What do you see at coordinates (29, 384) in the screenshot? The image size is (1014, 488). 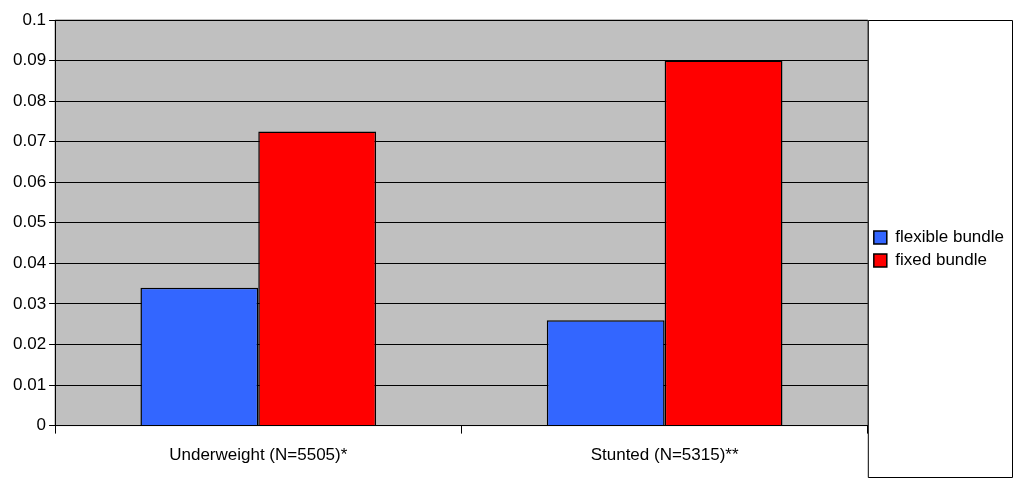 I see `y-tick-label: 0.01` at bounding box center [29, 384].